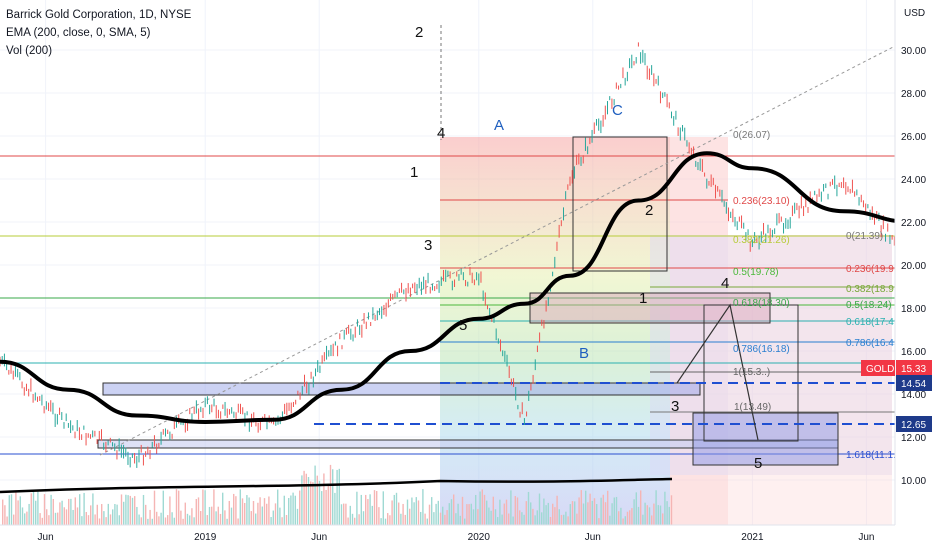  Describe the element at coordinates (913, 223) in the screenshot. I see `y-tick-label: 22.00` at that location.